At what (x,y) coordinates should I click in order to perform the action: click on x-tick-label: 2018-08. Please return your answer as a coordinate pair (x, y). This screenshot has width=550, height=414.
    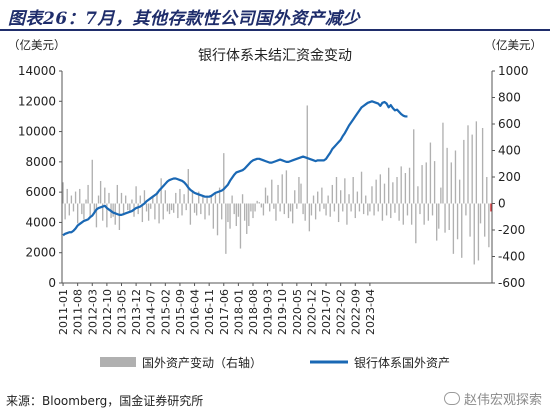
    Looking at the image, I should click on (253, 312).